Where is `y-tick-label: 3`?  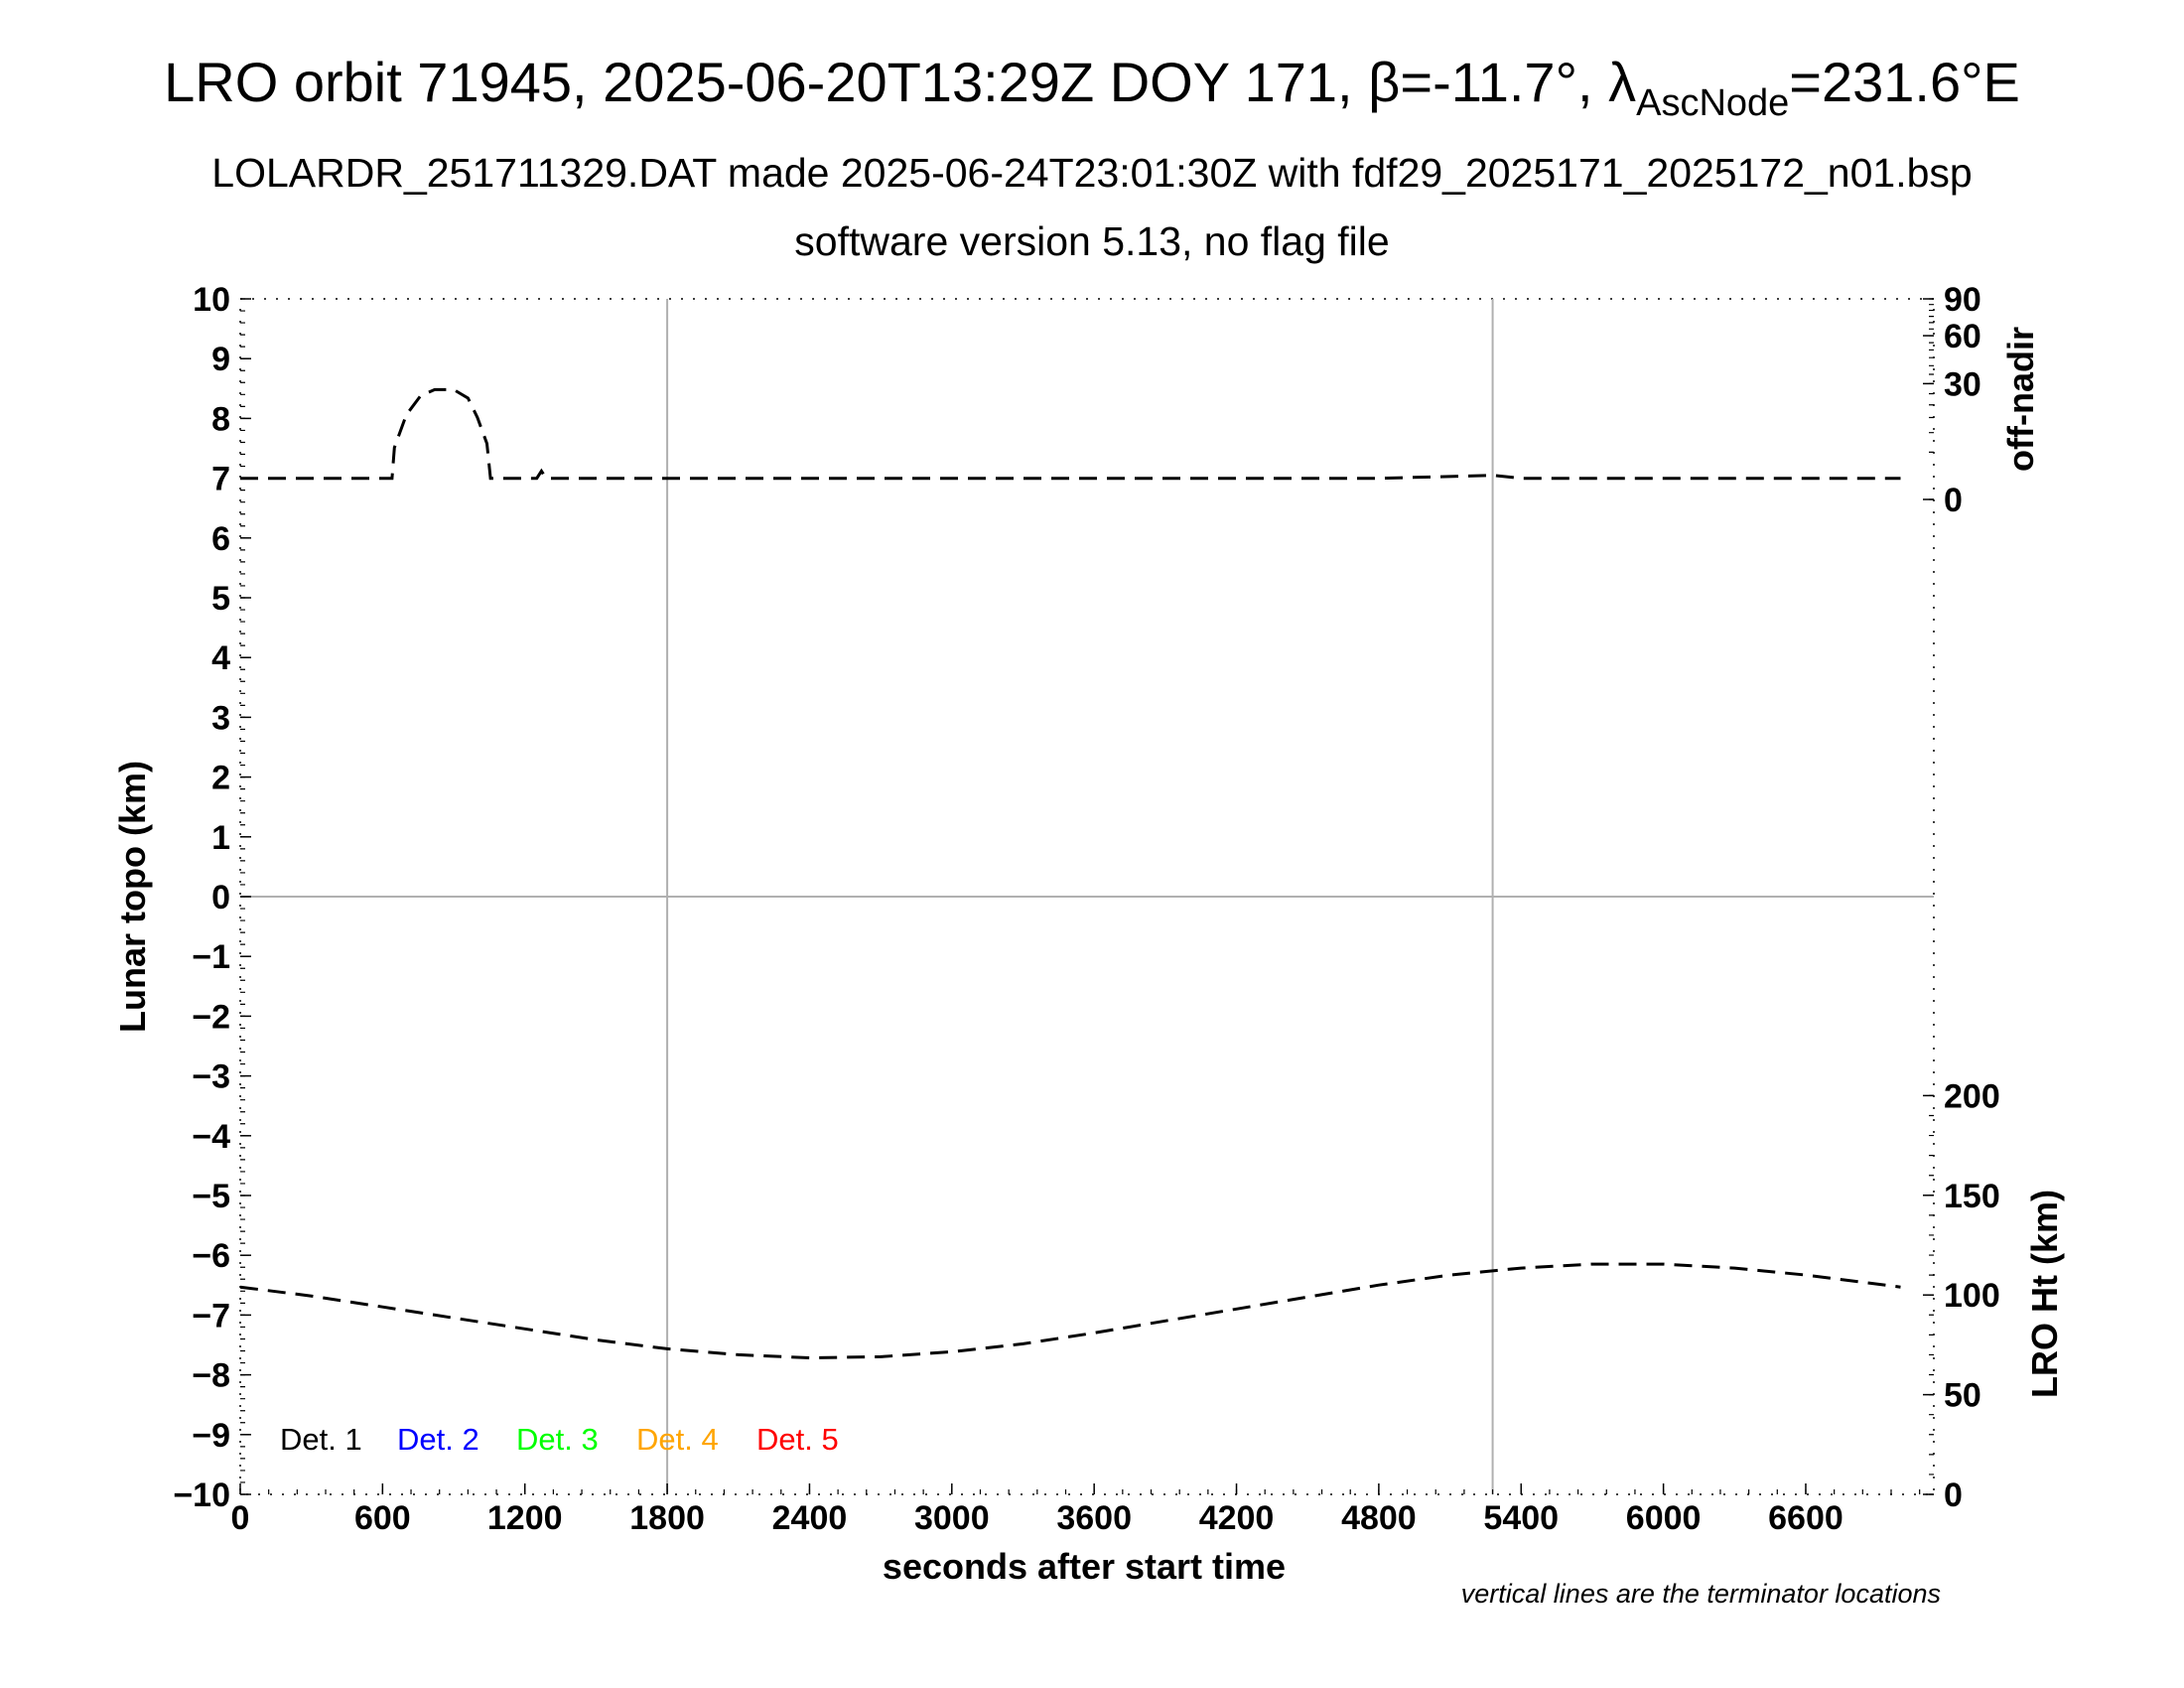
y-tick-label: 3 is located at coordinates (220, 718).